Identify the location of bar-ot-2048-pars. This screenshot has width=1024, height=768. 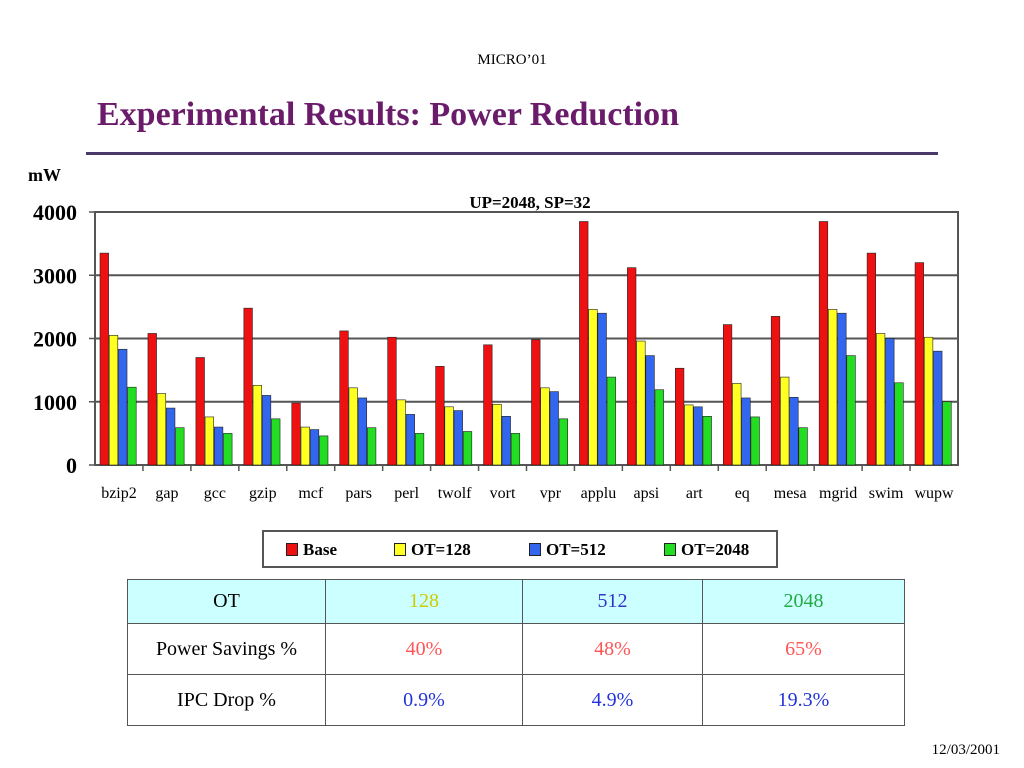
(372, 446).